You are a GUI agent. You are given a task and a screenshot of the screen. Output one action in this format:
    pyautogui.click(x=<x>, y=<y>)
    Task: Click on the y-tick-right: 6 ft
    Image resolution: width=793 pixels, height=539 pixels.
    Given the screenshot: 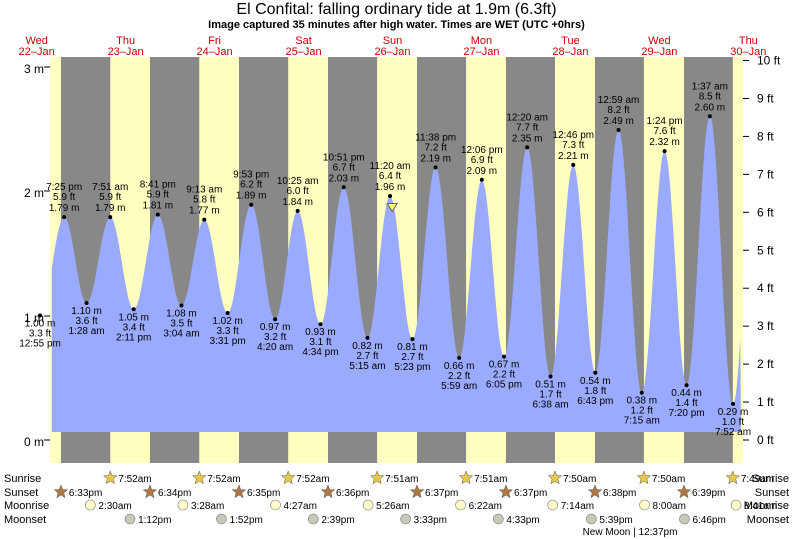 What is the action you would take?
    pyautogui.click(x=765, y=212)
    